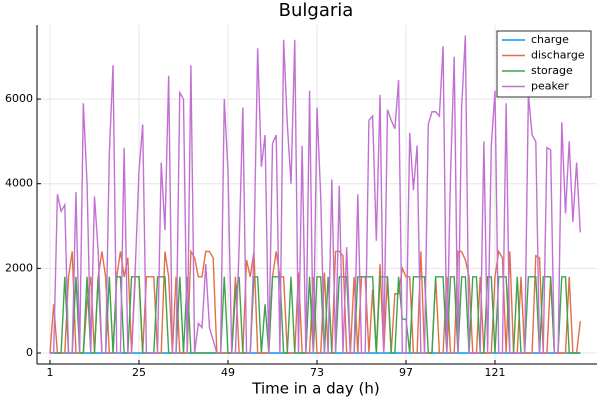 This screenshot has height=400, width=600. What do you see at coordinates (228, 372) in the screenshot?
I see `x-tick-label: 49` at bounding box center [228, 372].